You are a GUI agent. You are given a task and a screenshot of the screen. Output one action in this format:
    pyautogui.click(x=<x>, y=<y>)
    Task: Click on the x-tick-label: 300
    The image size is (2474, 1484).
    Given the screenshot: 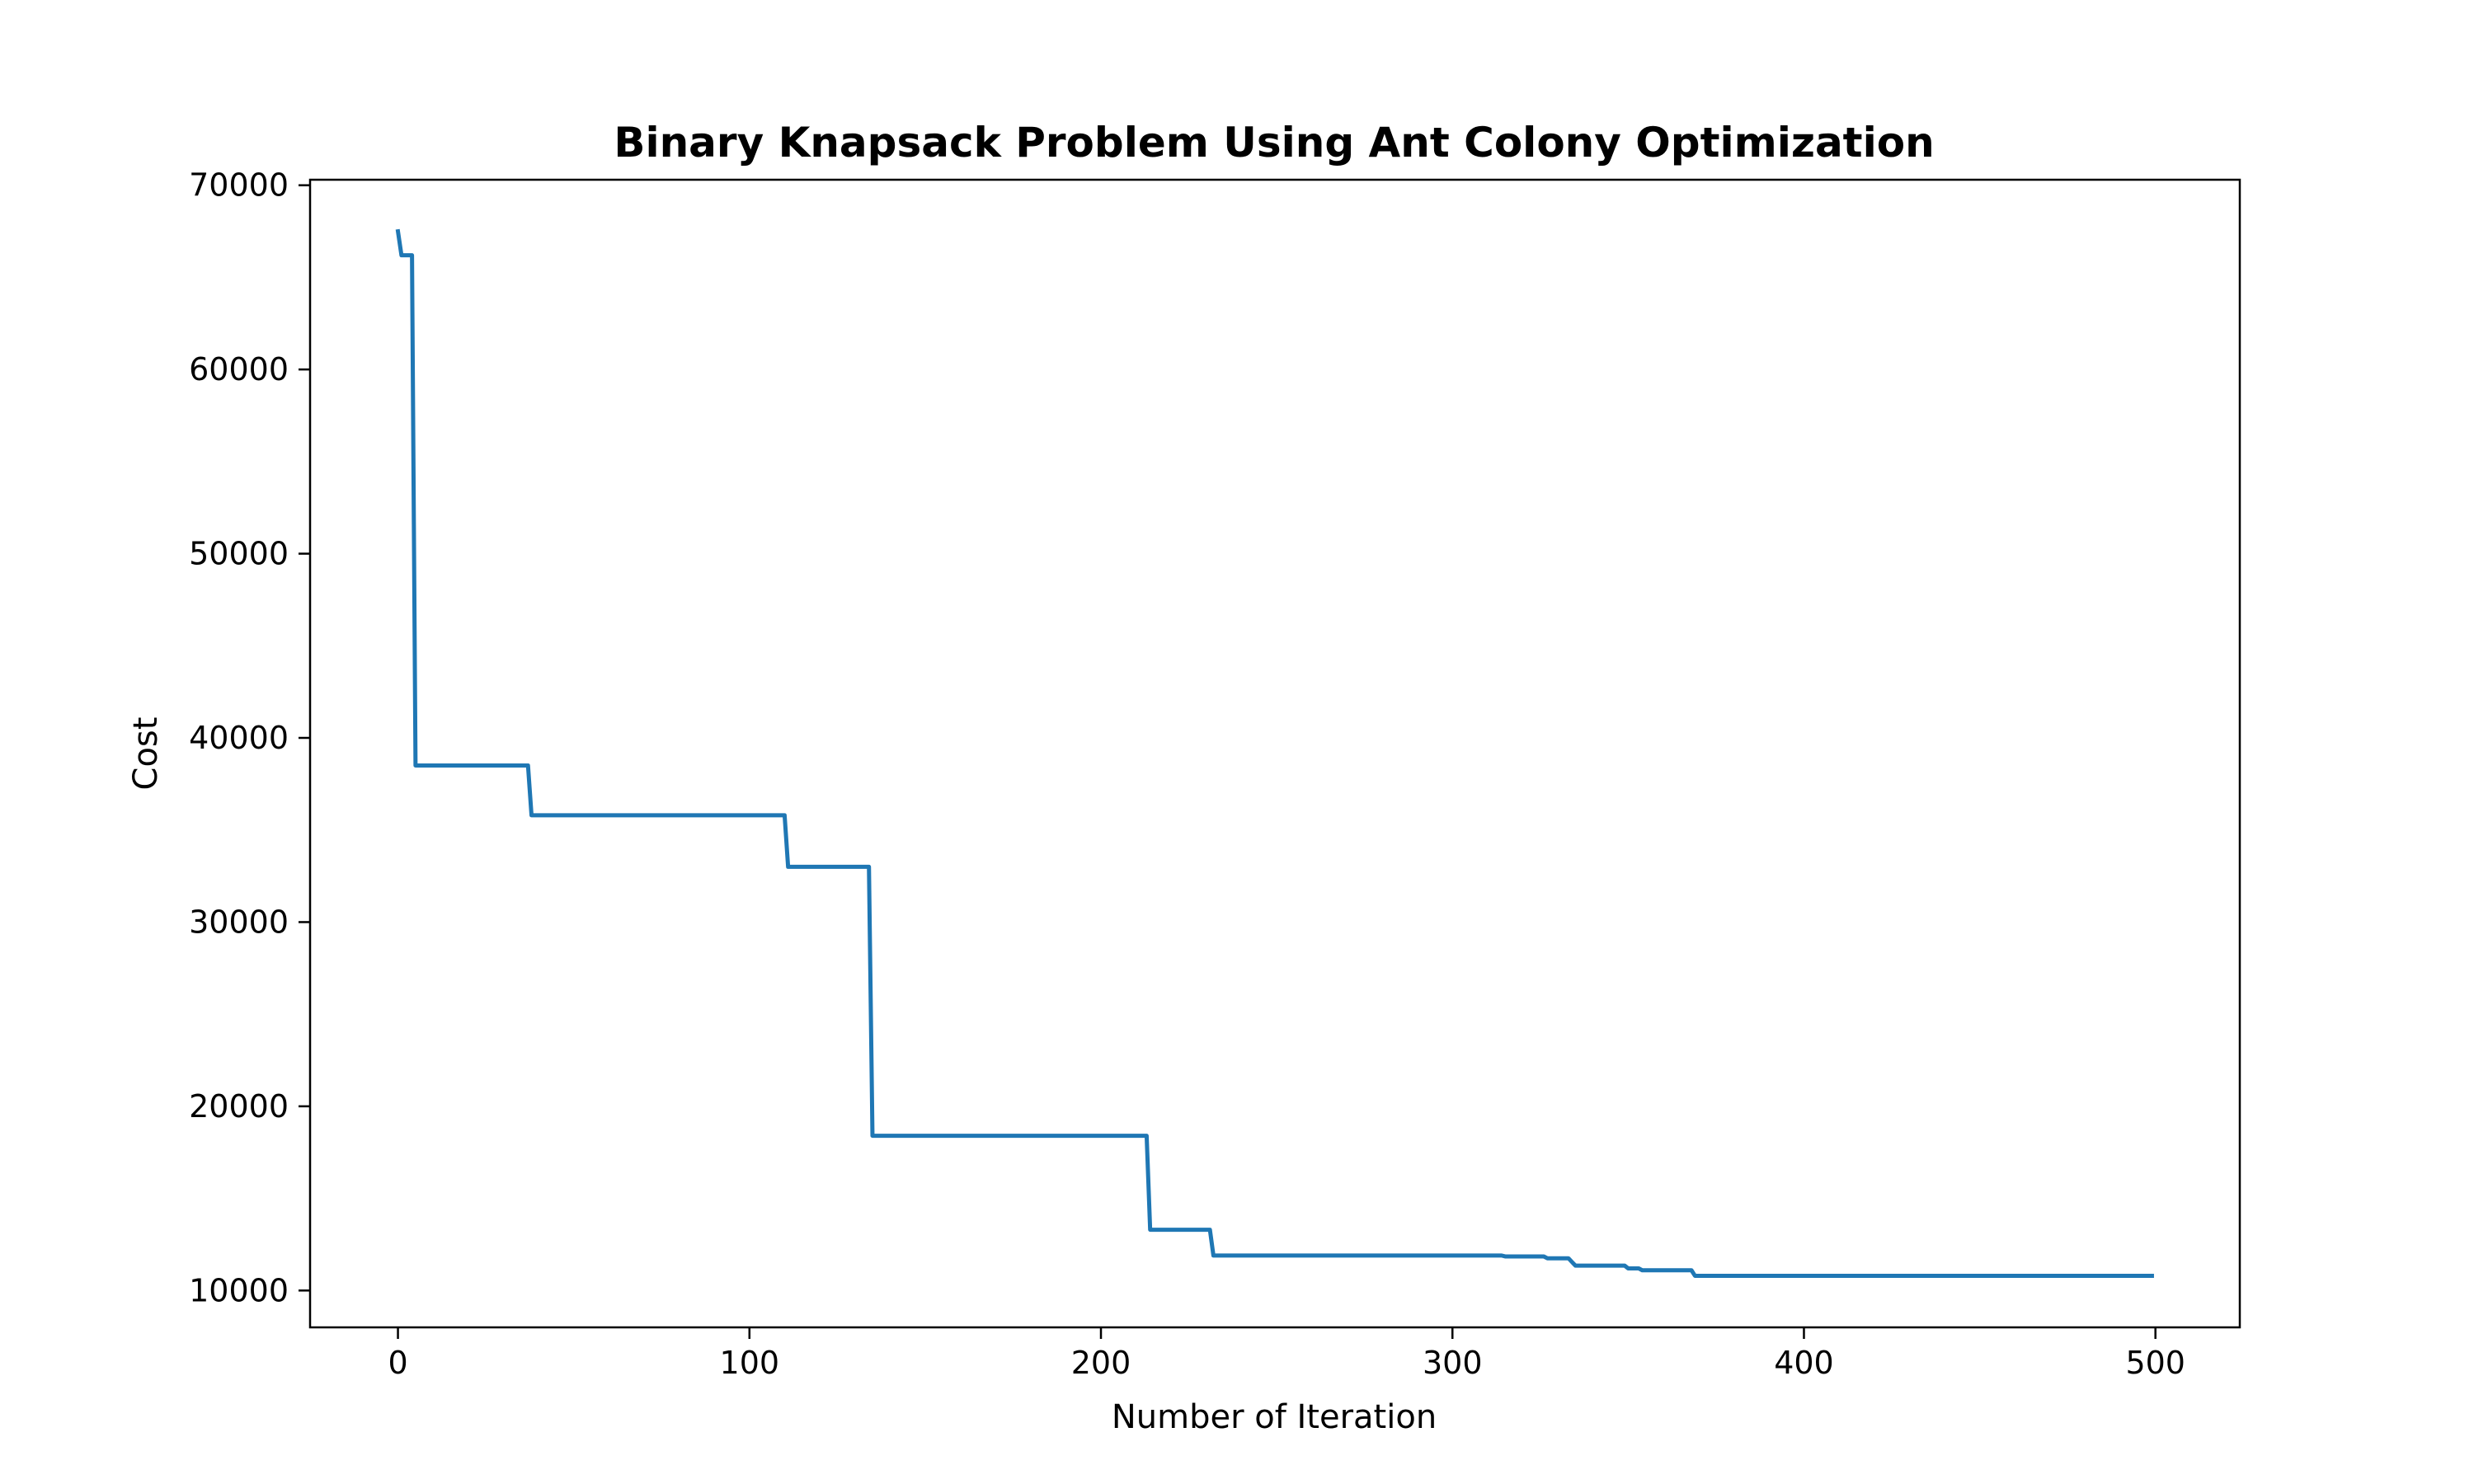 What is the action you would take?
    pyautogui.click(x=1453, y=1363)
    